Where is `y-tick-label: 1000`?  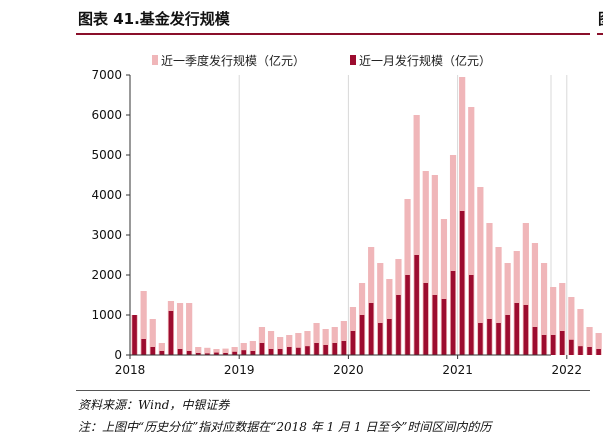 y-tick-label: 1000 is located at coordinates (106, 315).